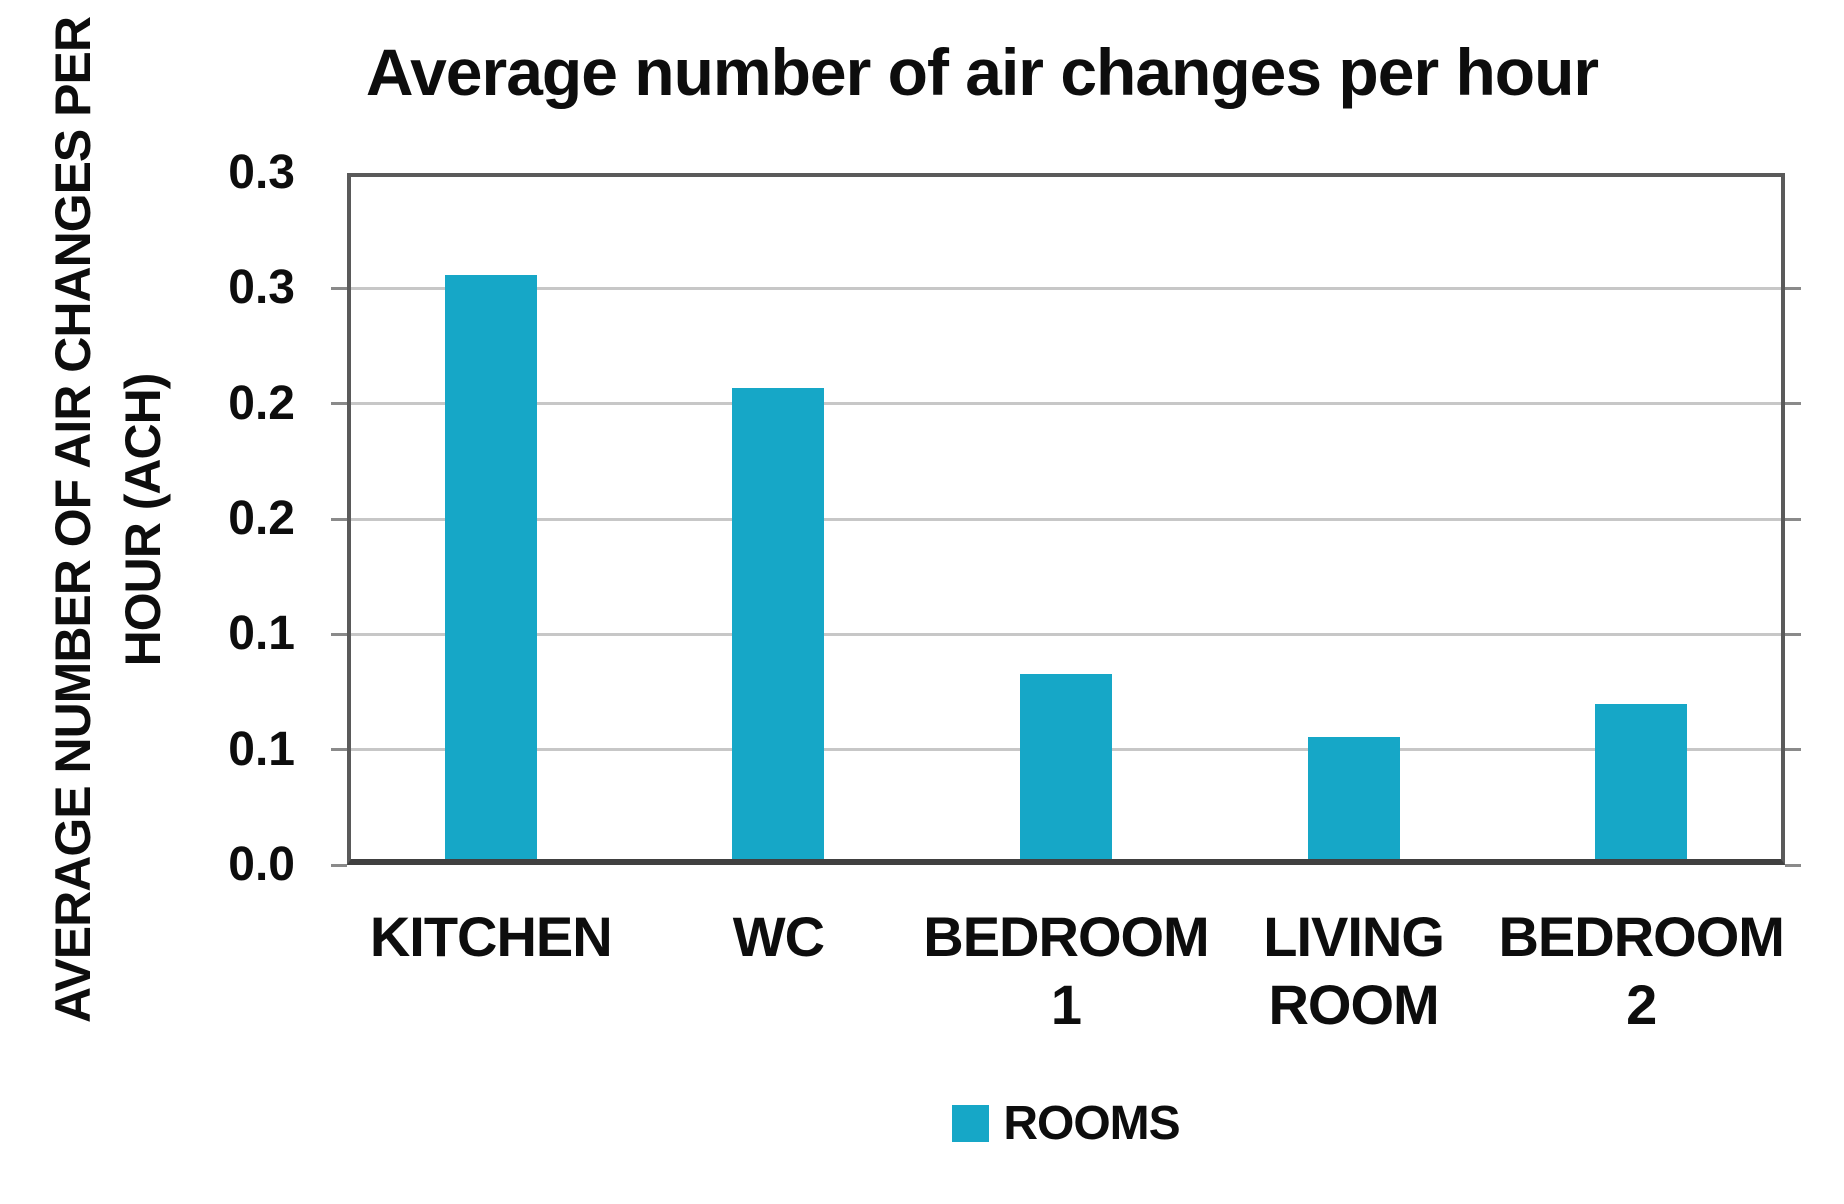  I want to click on legend-swatch-rooms, so click(971, 1123).